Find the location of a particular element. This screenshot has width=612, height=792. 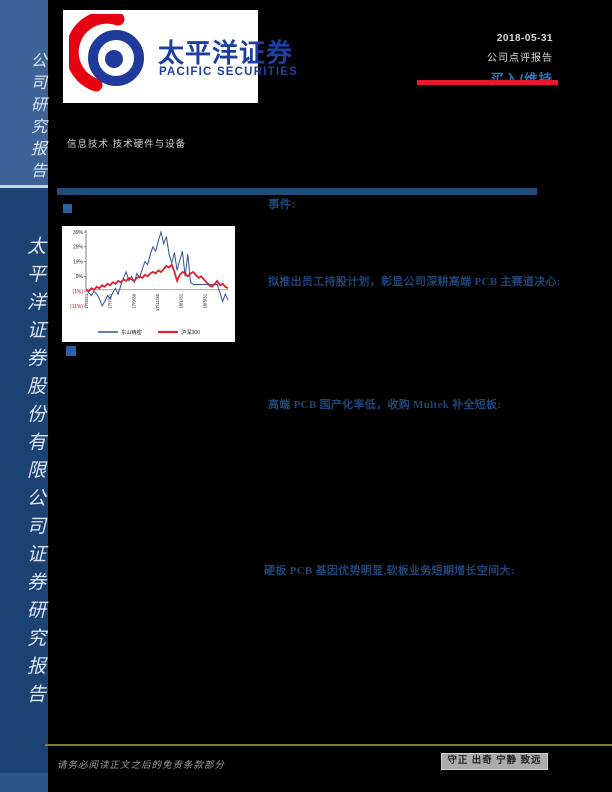

sidebar-report-category: 公司研究报告 is located at coordinates (36, 118).